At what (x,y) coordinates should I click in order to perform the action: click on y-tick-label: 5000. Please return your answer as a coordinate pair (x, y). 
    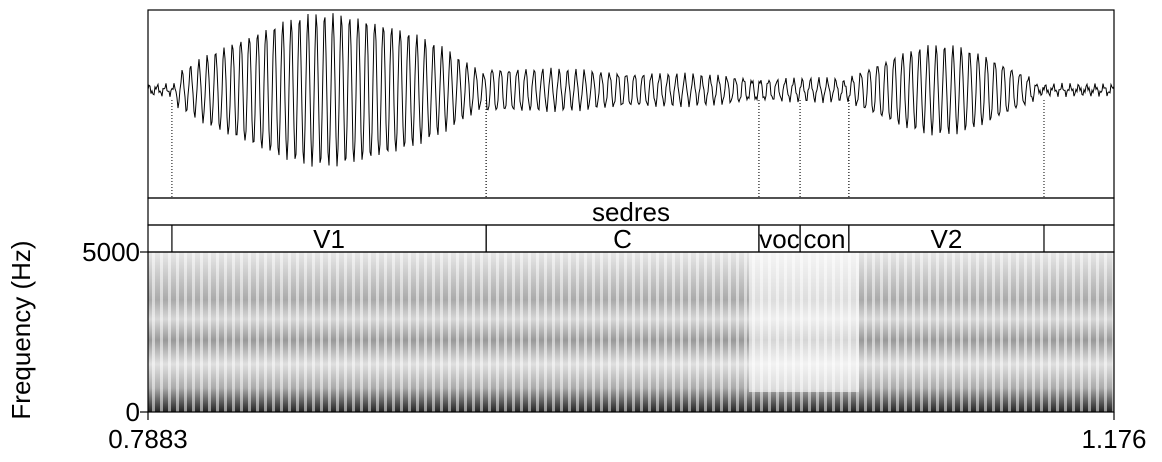
    Looking at the image, I should click on (111, 252).